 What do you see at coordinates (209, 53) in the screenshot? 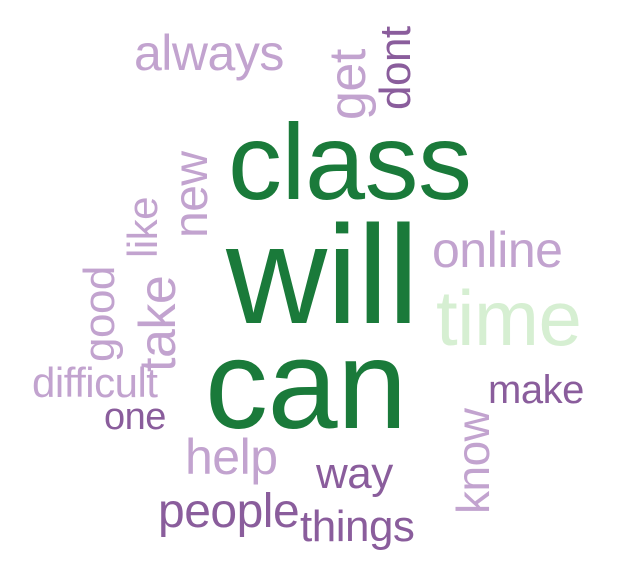
I see `word-always: always` at bounding box center [209, 53].